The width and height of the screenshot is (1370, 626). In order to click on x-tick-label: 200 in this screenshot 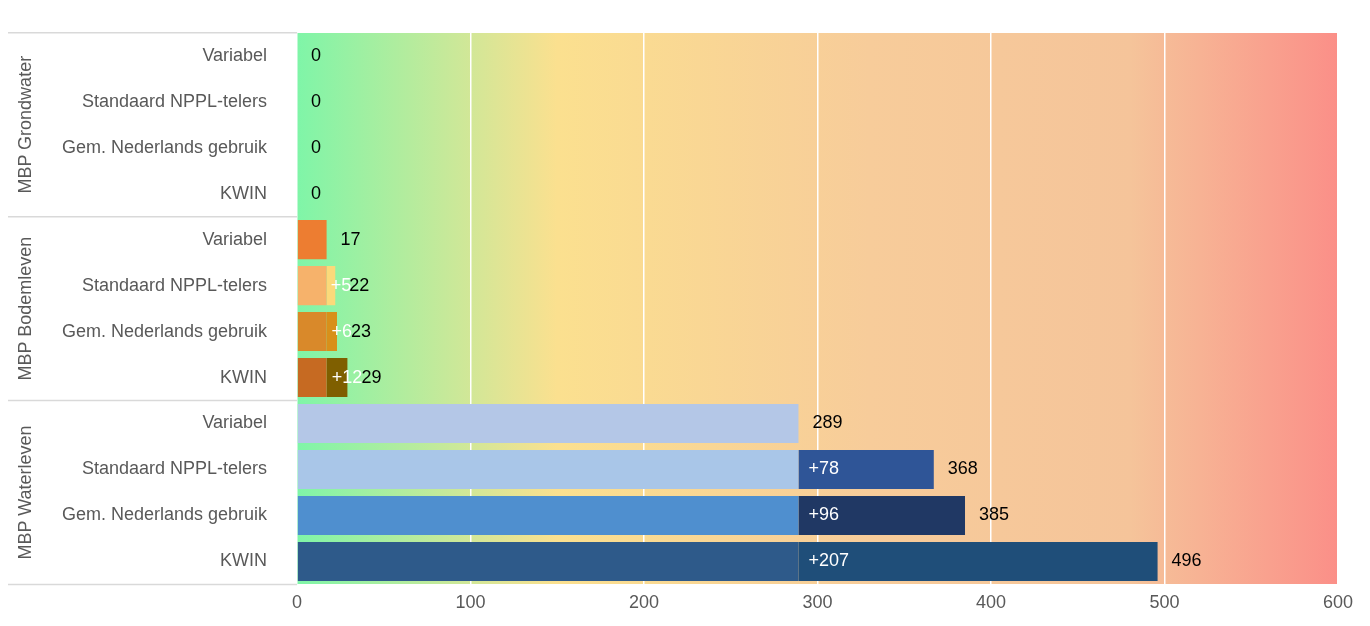, I will do `click(644, 602)`.